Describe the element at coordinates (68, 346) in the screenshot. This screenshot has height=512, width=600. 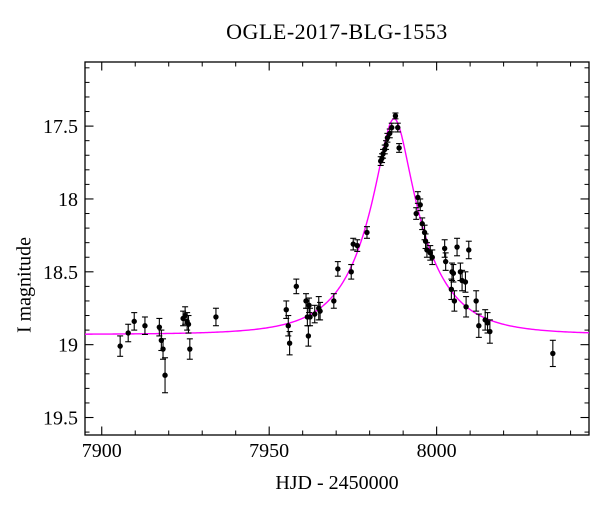
I see `y-tick-label: 19` at that location.